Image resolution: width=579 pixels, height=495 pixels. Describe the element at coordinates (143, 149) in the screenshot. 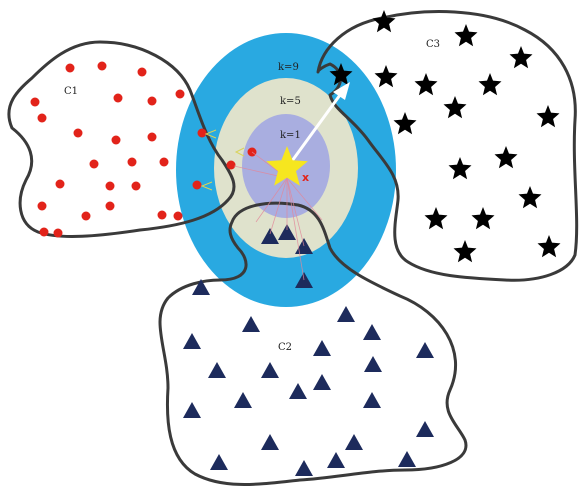

I see `c1-points` at that location.